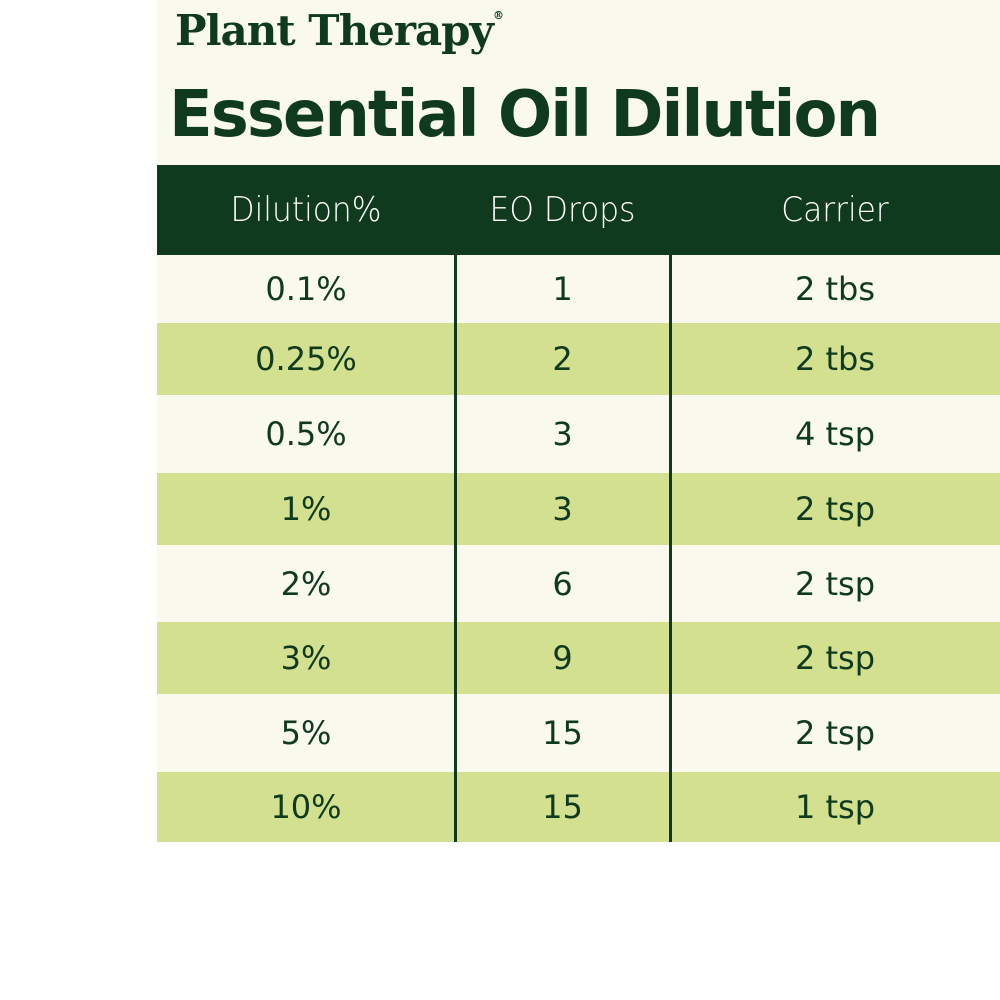 The height and width of the screenshot is (1000, 1000). Describe the element at coordinates (306, 509) in the screenshot. I see `table-cell: 1%` at that location.